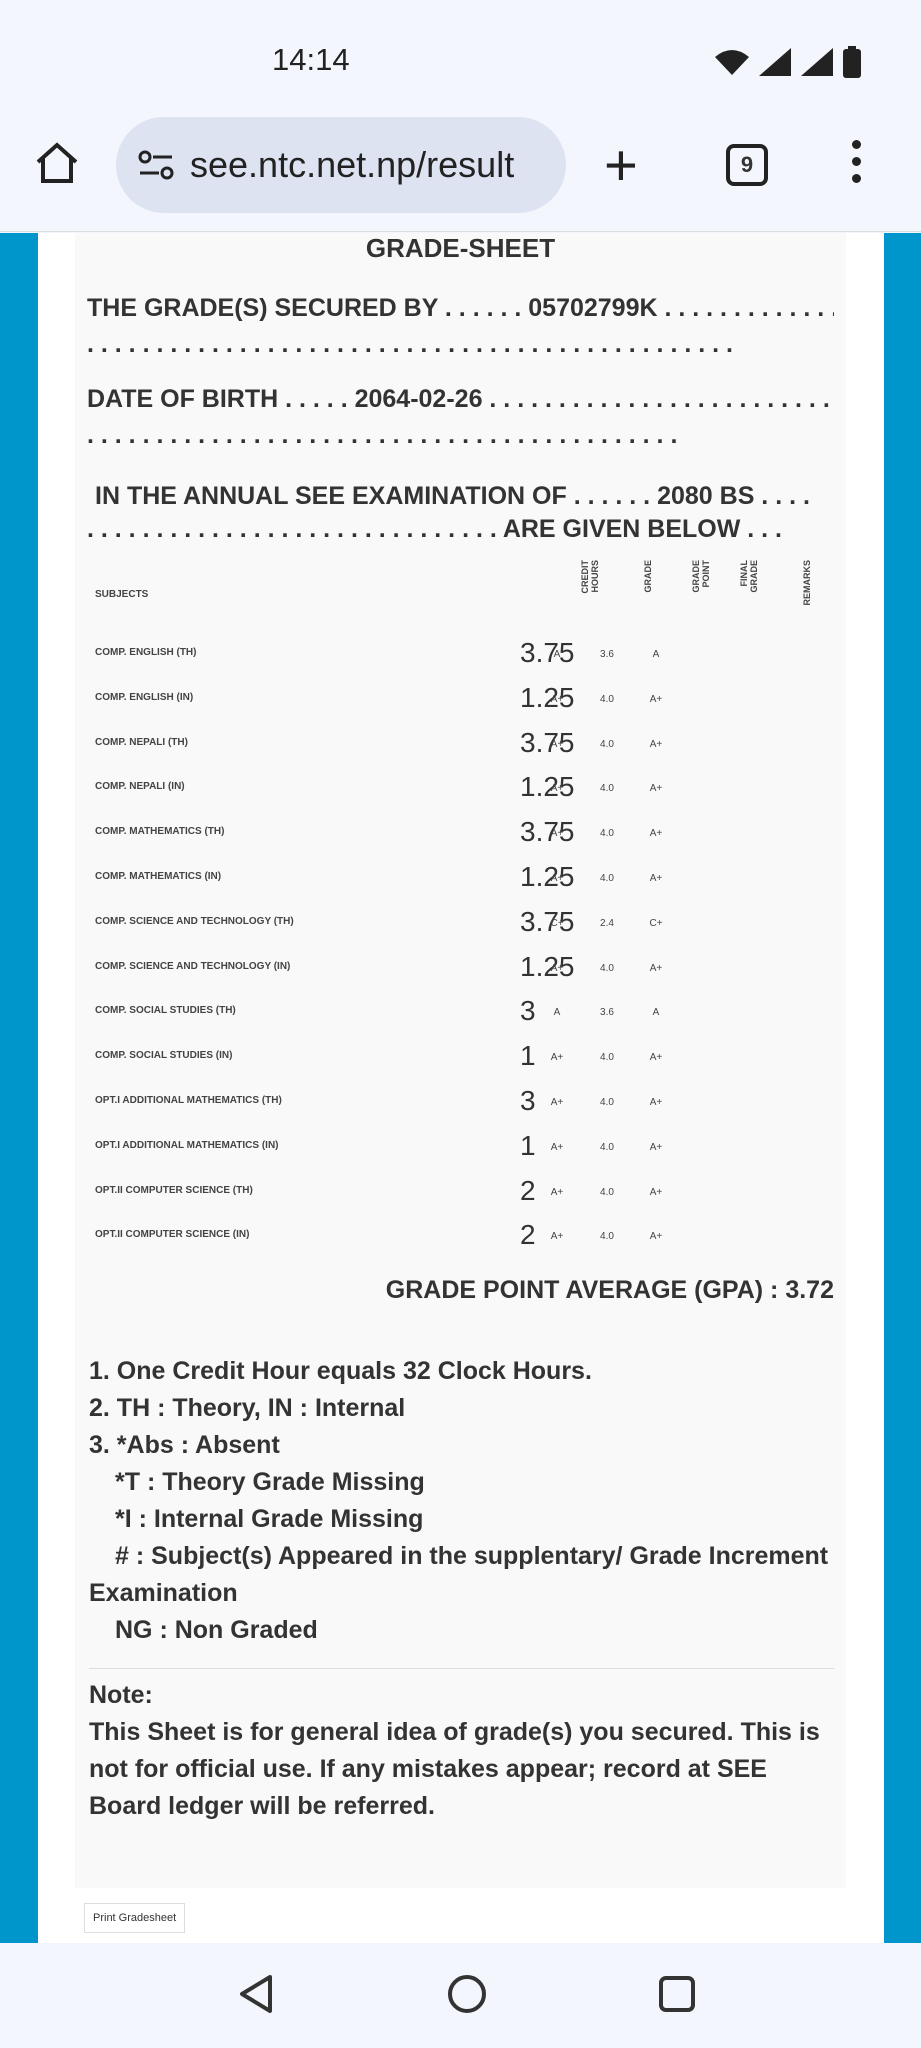 The image size is (921, 2048). What do you see at coordinates (460, 248) in the screenshot?
I see `grade-sheet-title: GRADE-SHEET` at bounding box center [460, 248].